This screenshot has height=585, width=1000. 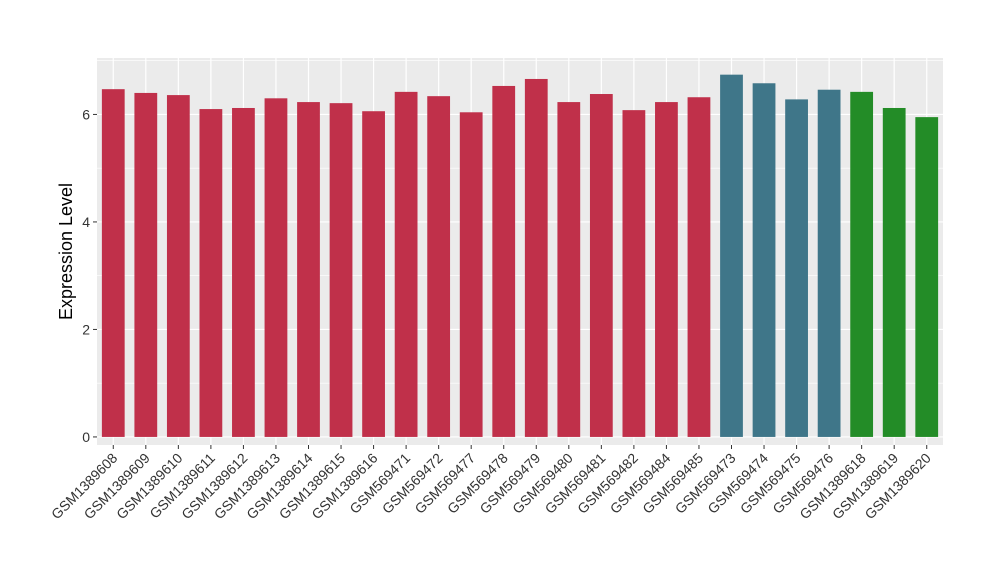 I want to click on y-axis: 0 2 4 6, so click(x=89, y=275).